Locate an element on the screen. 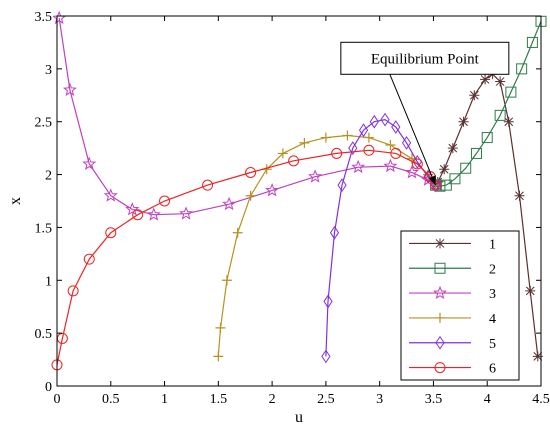 This screenshot has height=439, width=550. y-tick-label: 0 is located at coordinates (48, 387).